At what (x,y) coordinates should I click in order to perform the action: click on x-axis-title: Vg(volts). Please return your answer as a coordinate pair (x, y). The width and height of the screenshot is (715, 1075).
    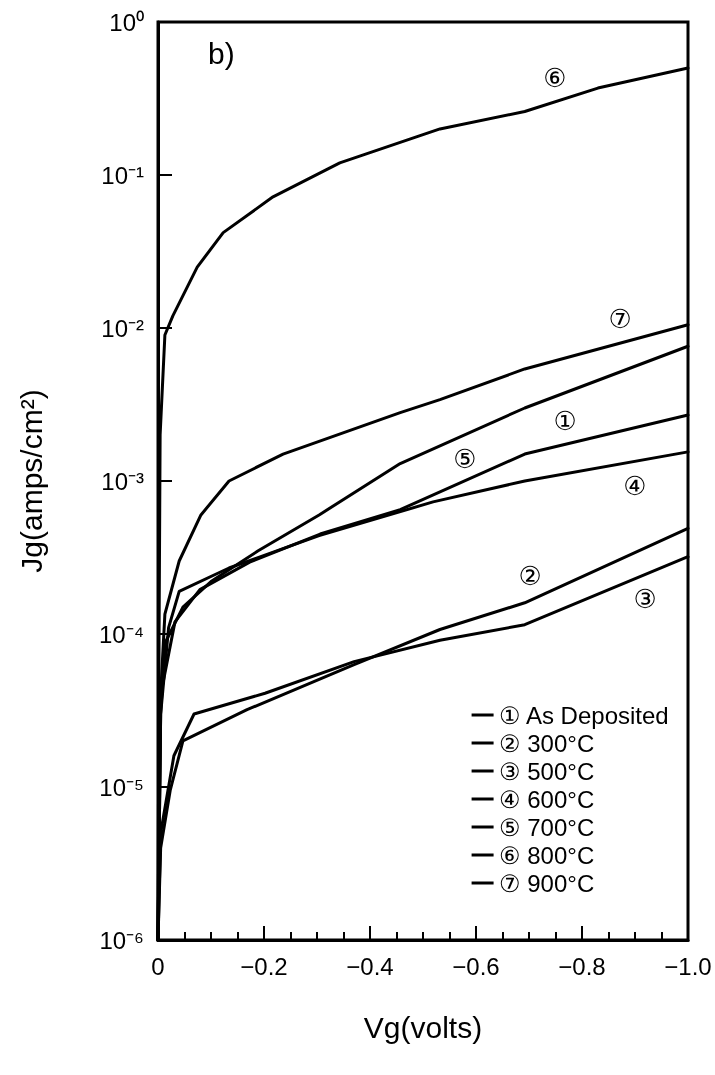
    Looking at the image, I should click on (423, 1027).